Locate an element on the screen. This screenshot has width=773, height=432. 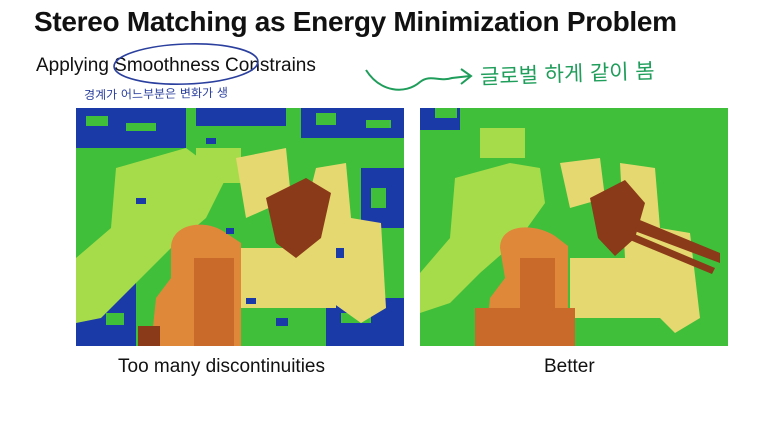
green-arrow-stroke is located at coordinates (418, 80).